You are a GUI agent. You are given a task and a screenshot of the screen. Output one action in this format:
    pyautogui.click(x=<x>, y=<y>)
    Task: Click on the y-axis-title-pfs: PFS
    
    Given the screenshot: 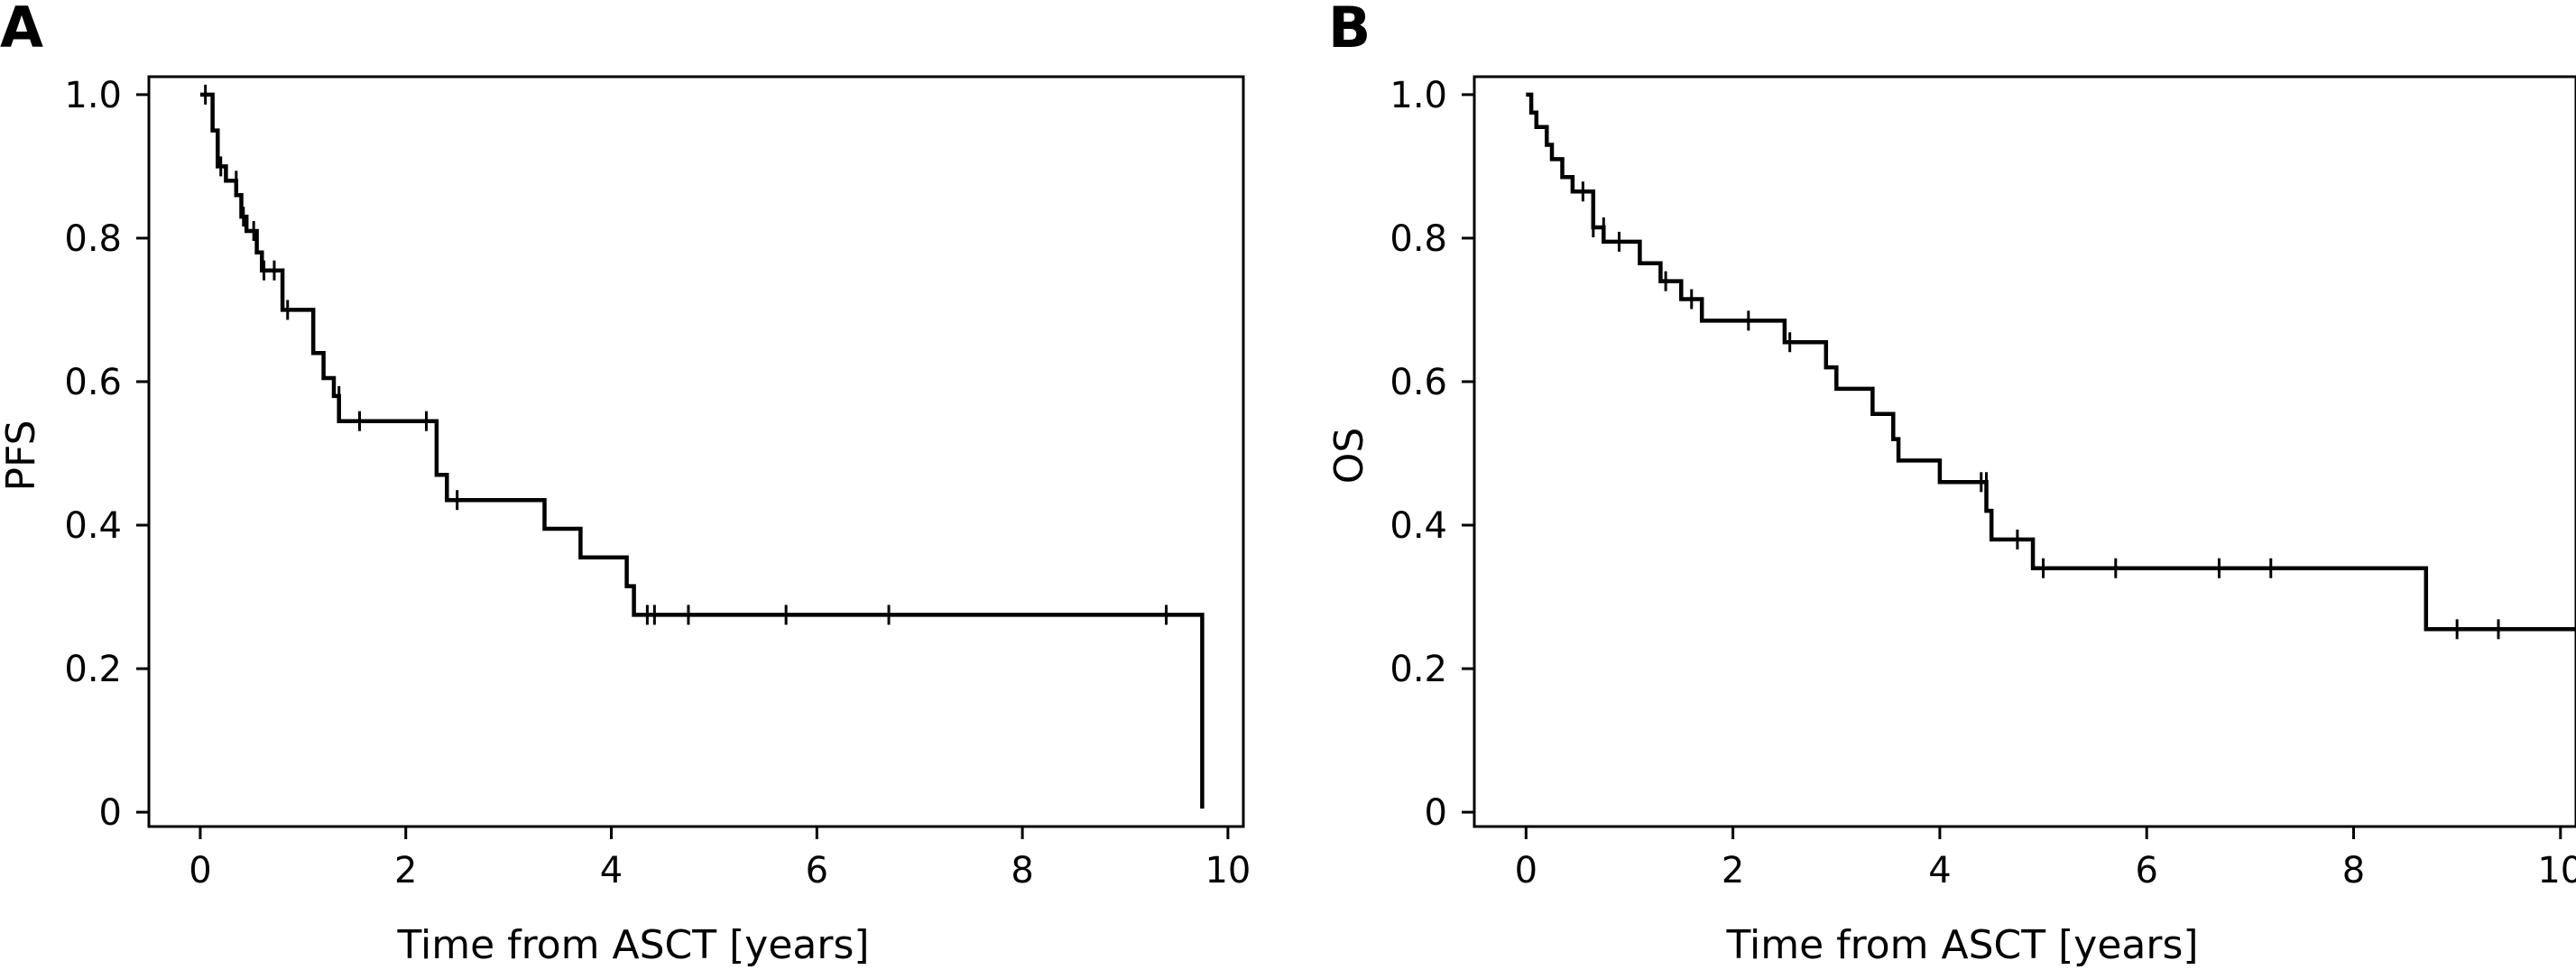 What is the action you would take?
    pyautogui.click(x=22, y=456)
    